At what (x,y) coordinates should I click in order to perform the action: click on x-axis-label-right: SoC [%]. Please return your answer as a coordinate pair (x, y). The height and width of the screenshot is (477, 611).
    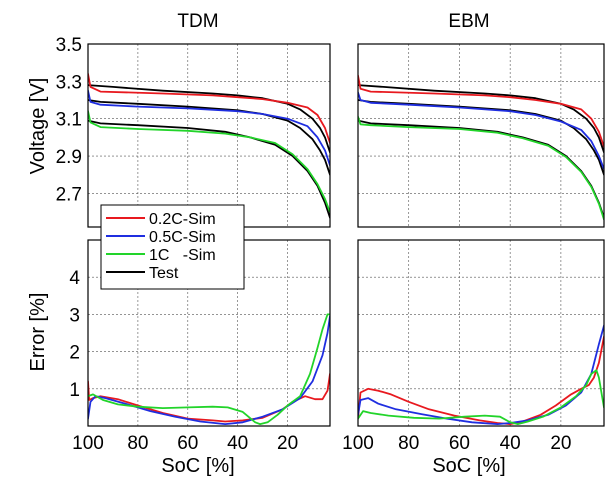
    Looking at the image, I should click on (468, 466).